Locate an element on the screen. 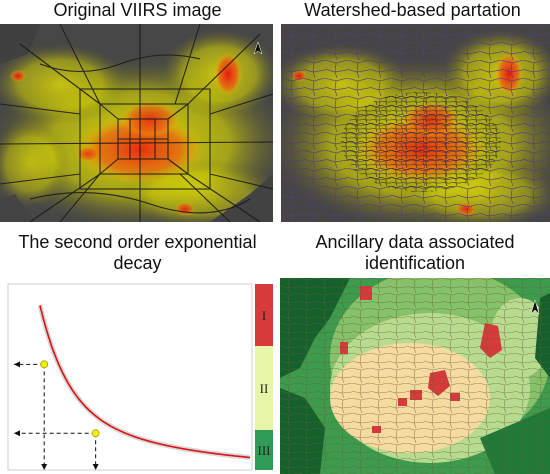 This screenshot has height=474, width=550. title-ancillary-line1: Ancillary data associated is located at coordinates (415, 242).